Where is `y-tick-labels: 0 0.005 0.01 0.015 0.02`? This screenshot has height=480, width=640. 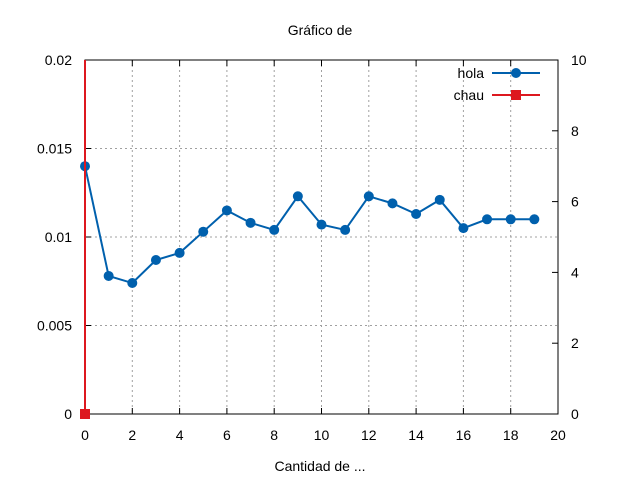 y-tick-labels: 0 0.005 0.01 0.015 0.02 is located at coordinates (54, 237).